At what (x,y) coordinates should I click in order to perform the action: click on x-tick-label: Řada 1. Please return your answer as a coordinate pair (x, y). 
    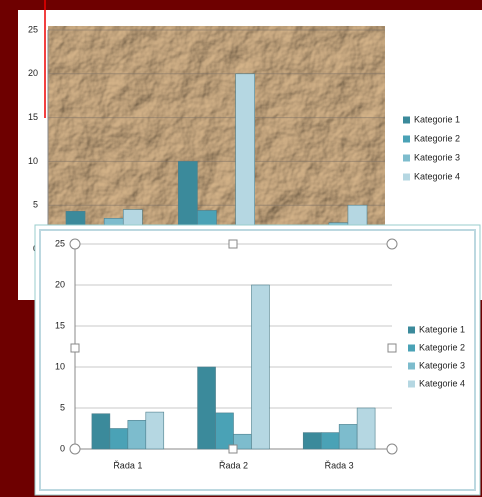
    Looking at the image, I should click on (127, 465).